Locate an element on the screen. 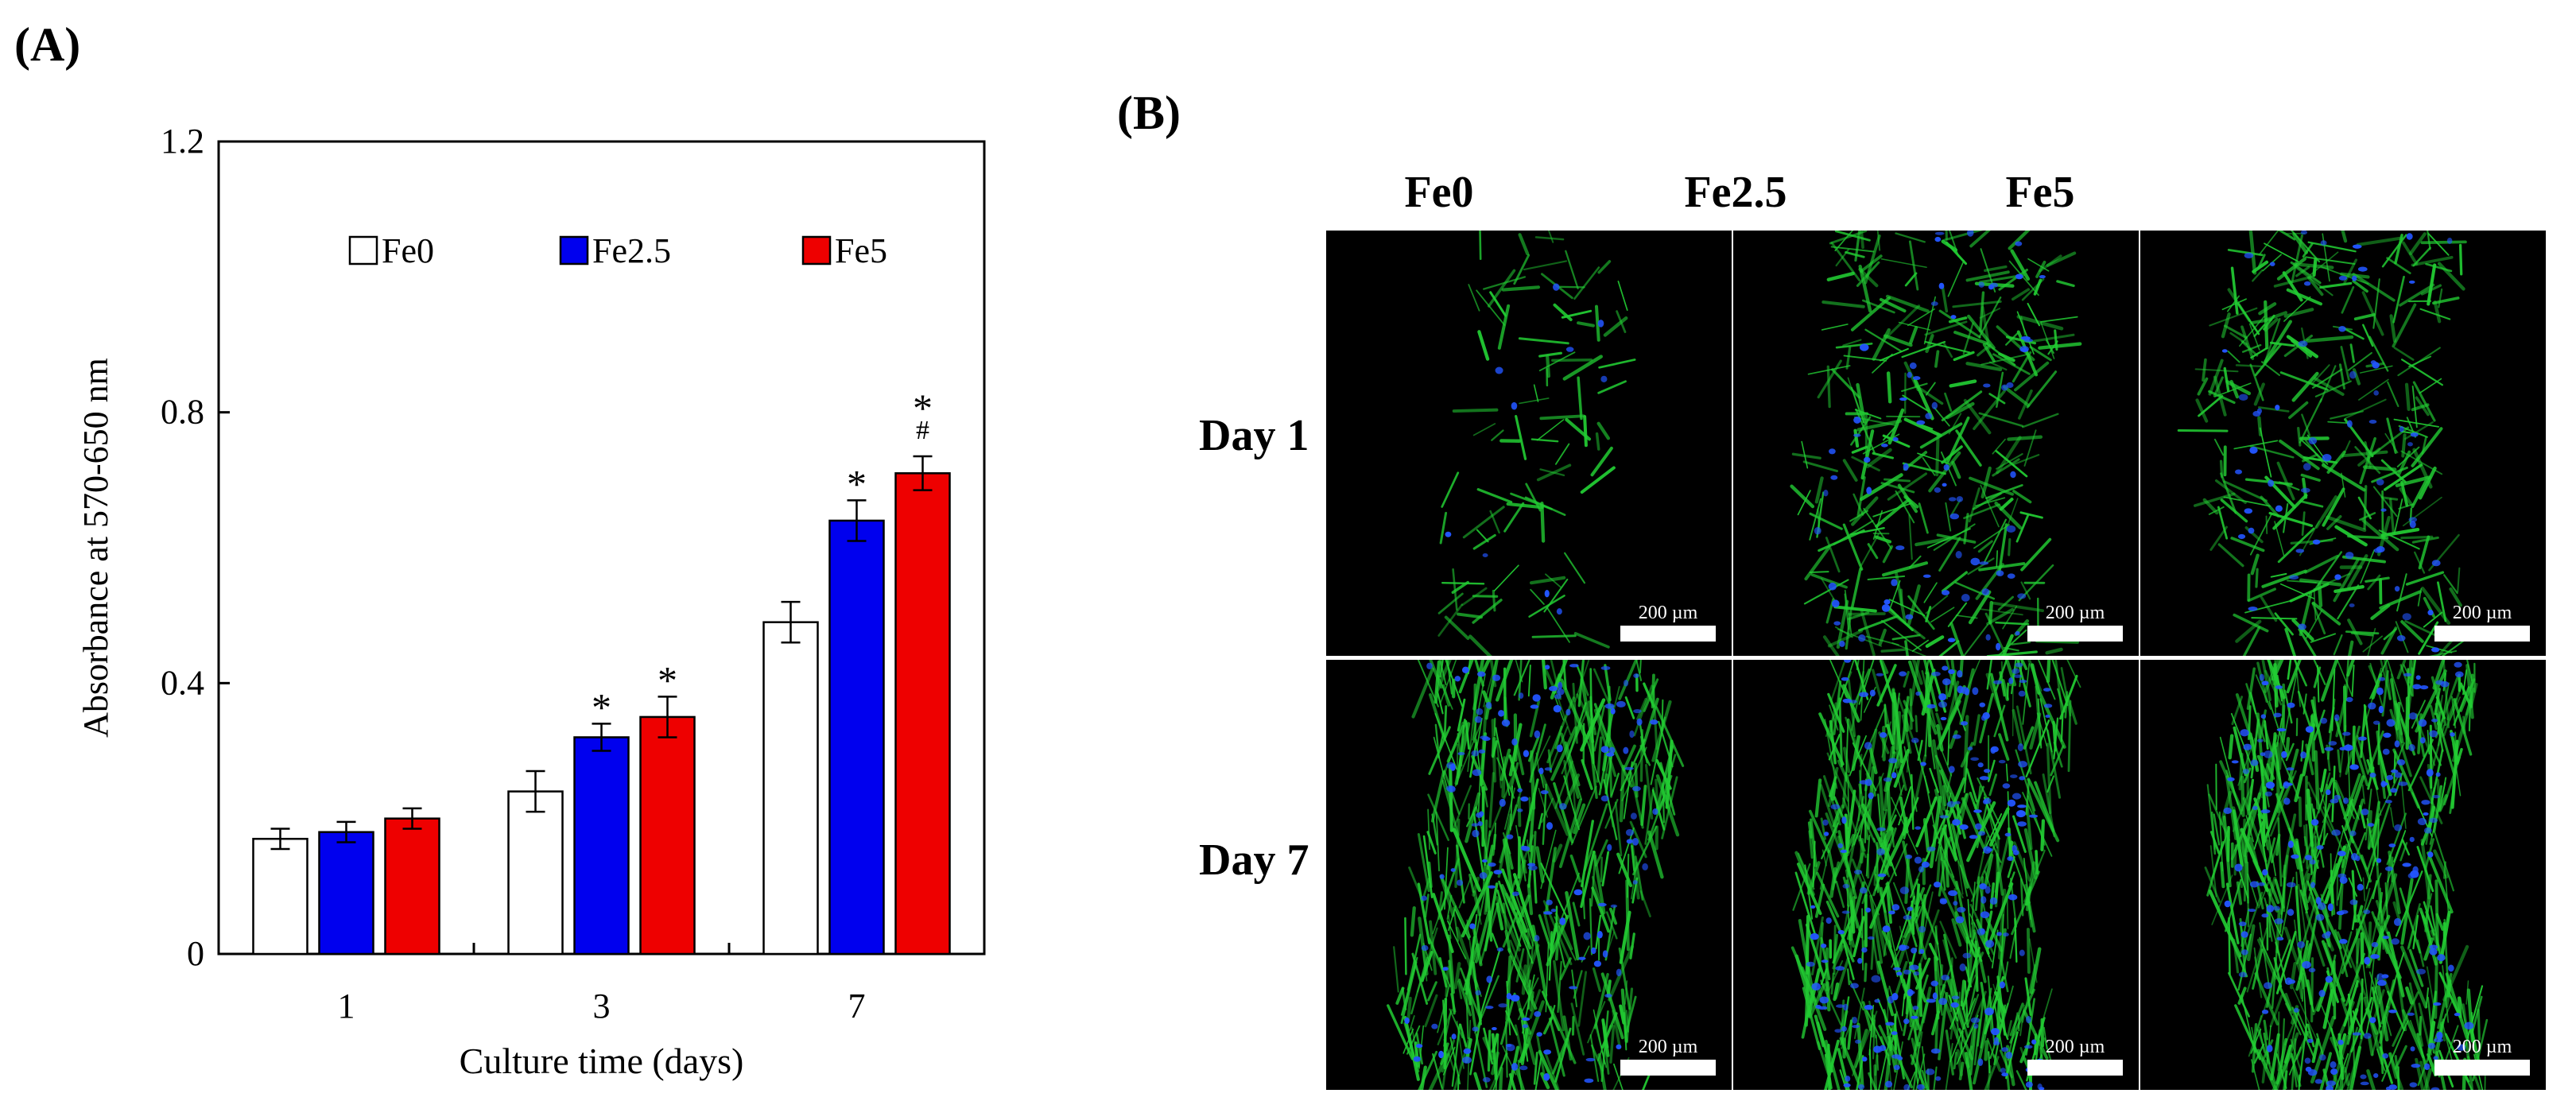 The height and width of the screenshot is (1101, 2576). micrograph-fe2_5-day1: 200 µm is located at coordinates (1936, 443).